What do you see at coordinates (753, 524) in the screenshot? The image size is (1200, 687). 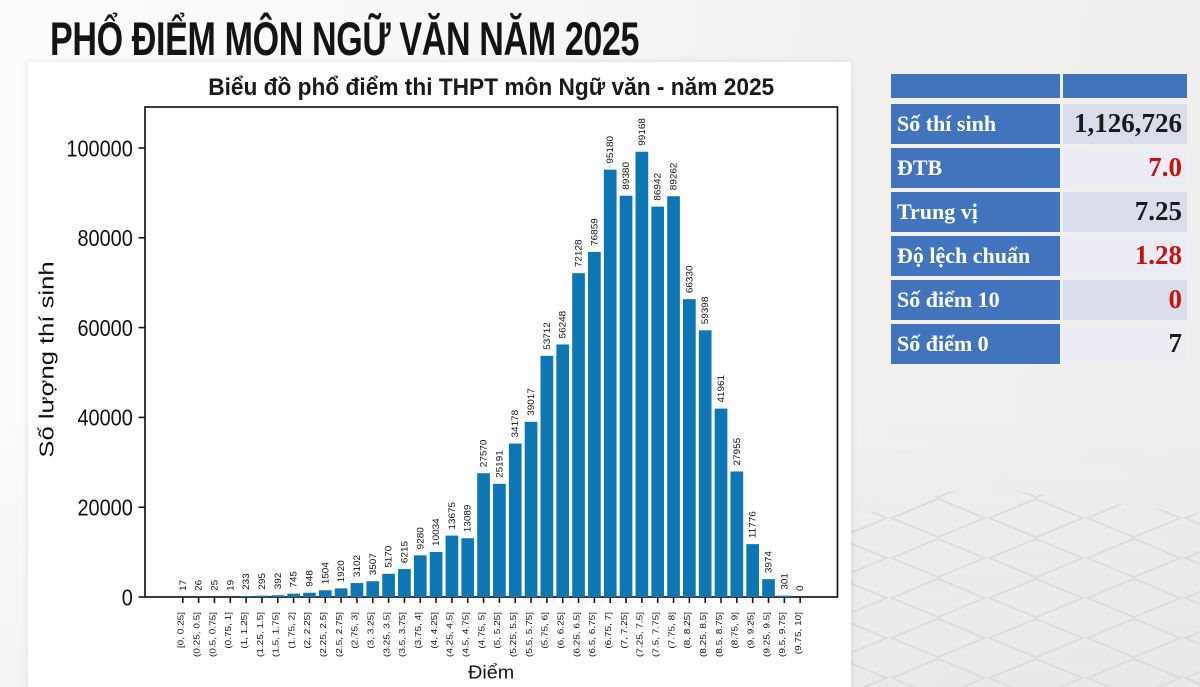 I see `svg-text: 11776` at bounding box center [753, 524].